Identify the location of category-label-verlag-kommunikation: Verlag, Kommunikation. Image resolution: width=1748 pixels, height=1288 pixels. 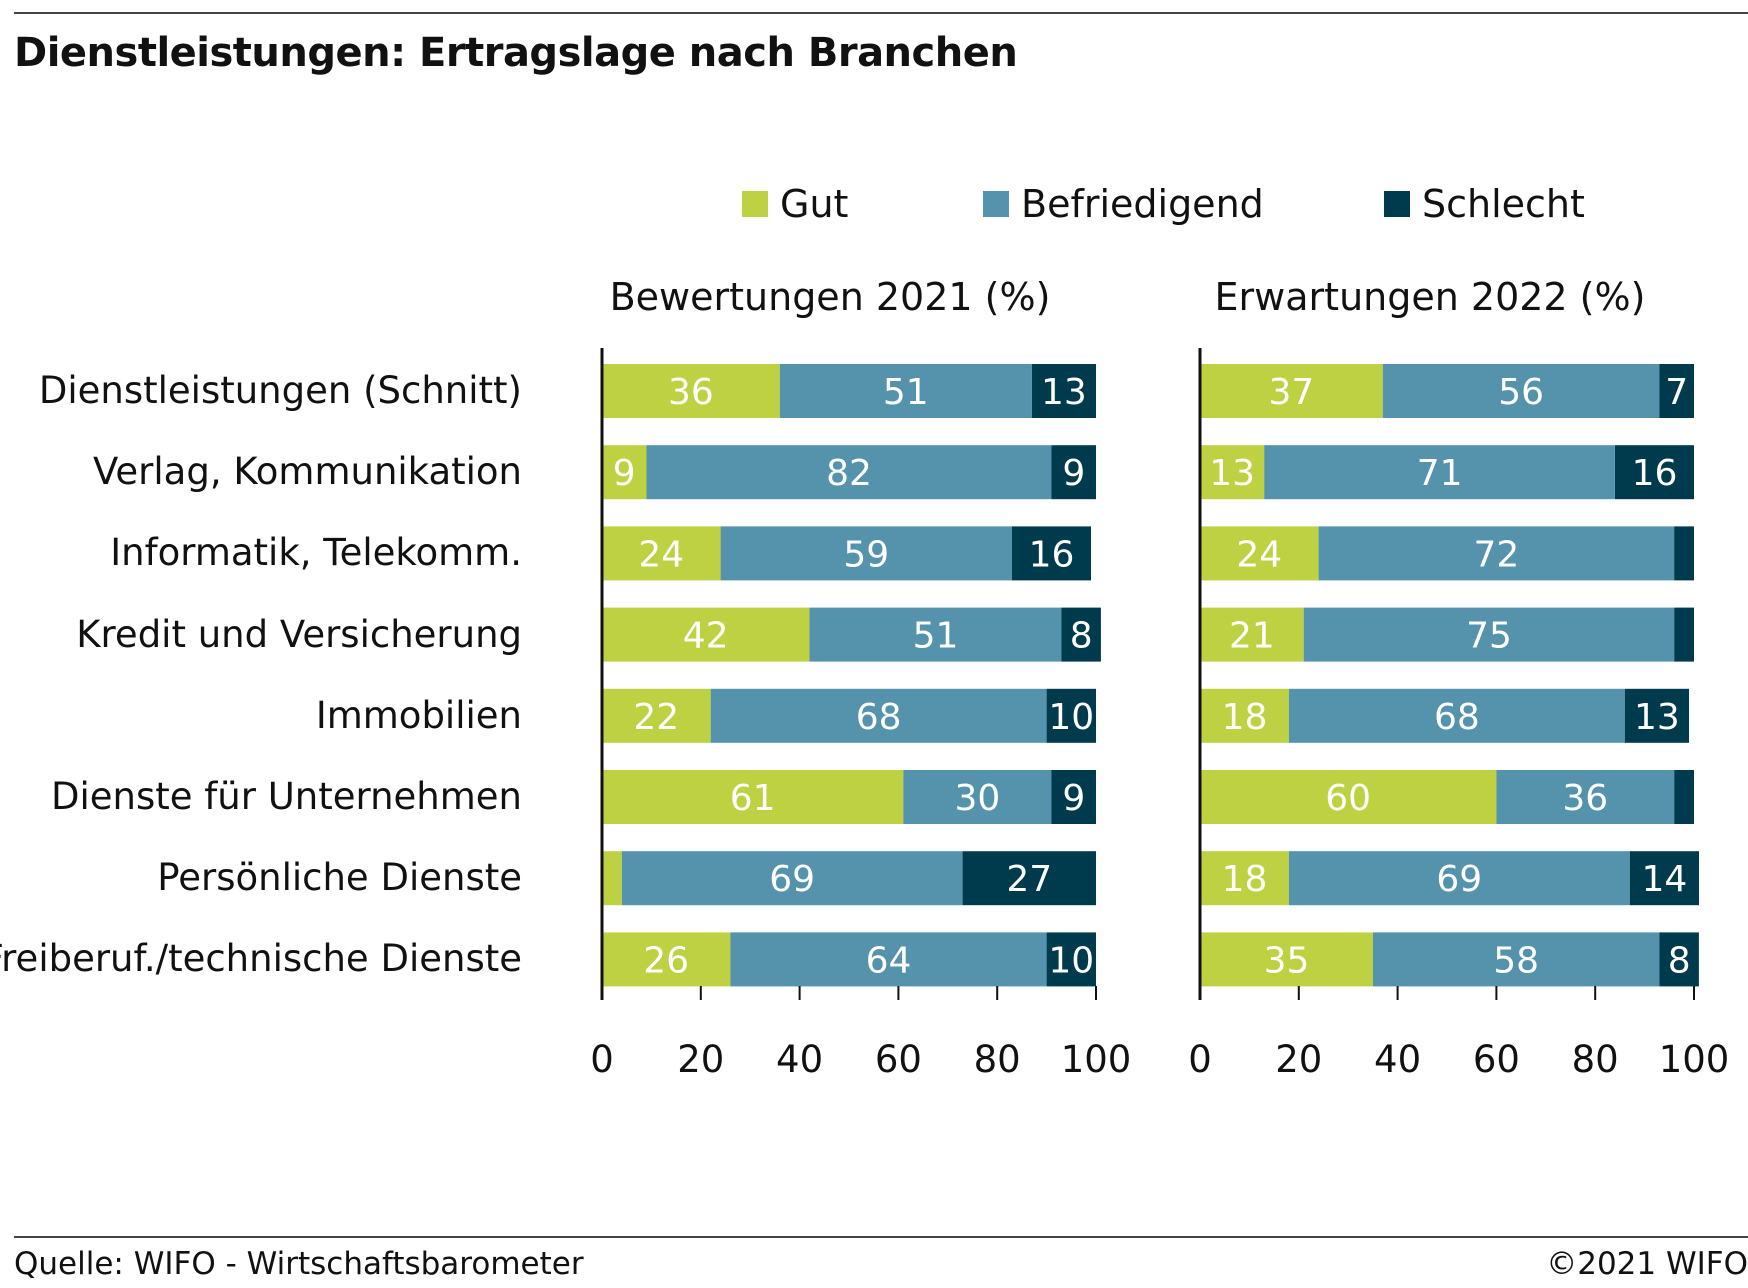
(307, 472).